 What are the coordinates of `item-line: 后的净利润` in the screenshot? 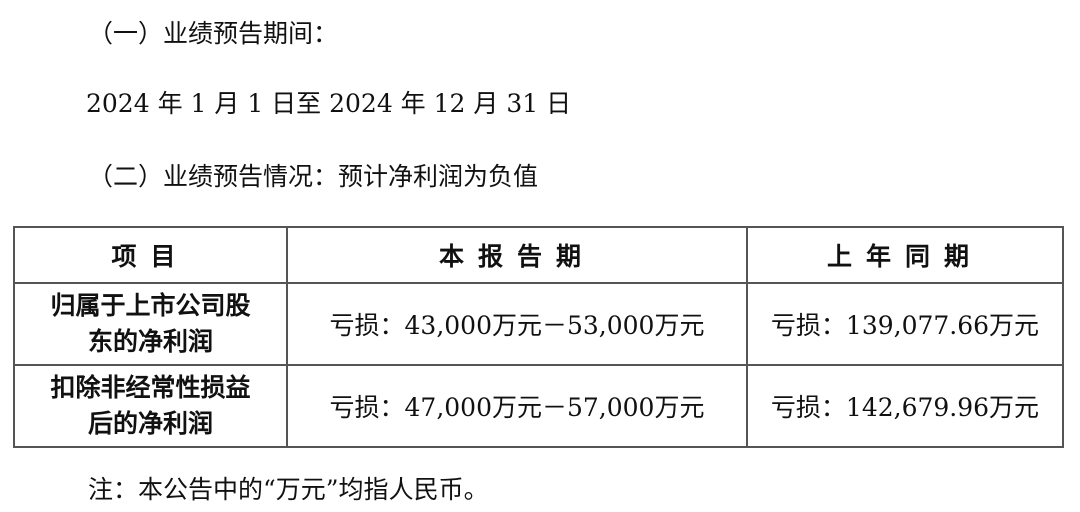 It's located at (150, 423).